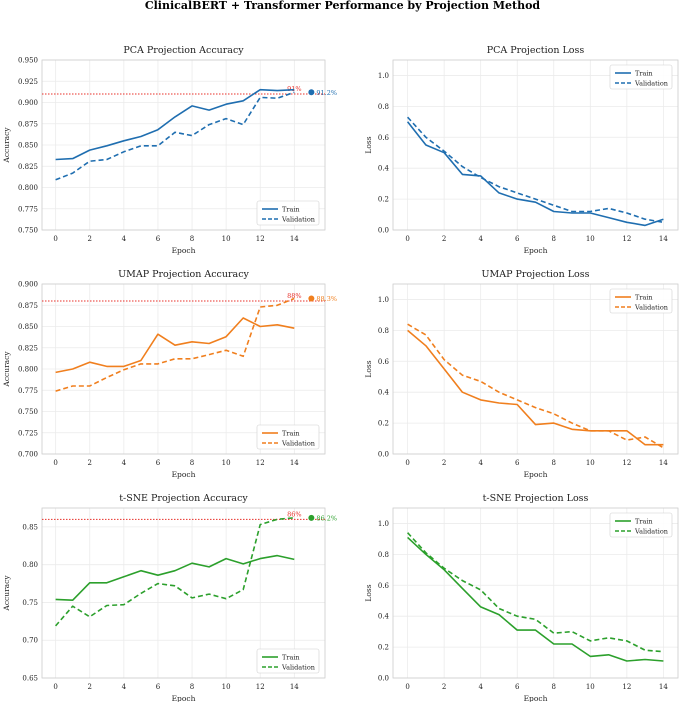 The height and width of the screenshot is (702, 685). I want to click on y-tick-label: 0.925, so click(28, 82).